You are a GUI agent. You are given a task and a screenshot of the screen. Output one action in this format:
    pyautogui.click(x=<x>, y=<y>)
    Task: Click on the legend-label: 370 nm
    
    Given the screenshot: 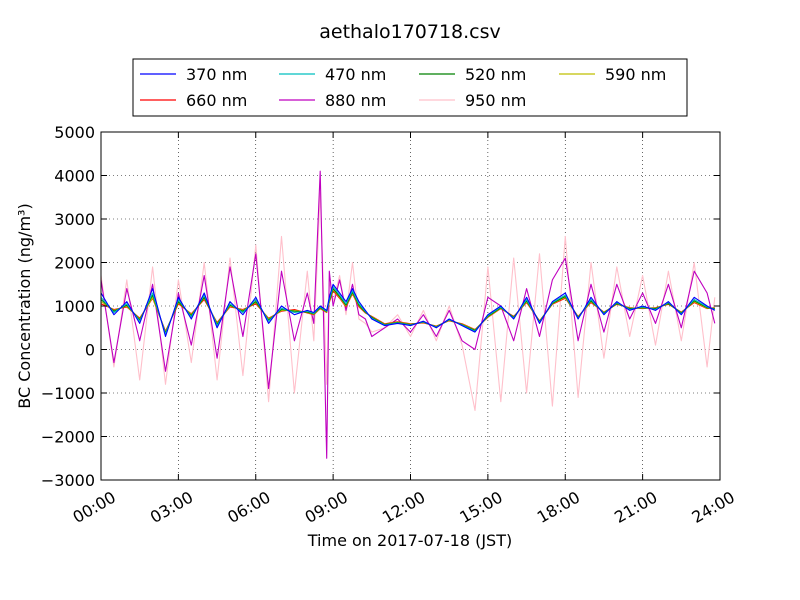 What is the action you would take?
    pyautogui.click(x=216, y=74)
    